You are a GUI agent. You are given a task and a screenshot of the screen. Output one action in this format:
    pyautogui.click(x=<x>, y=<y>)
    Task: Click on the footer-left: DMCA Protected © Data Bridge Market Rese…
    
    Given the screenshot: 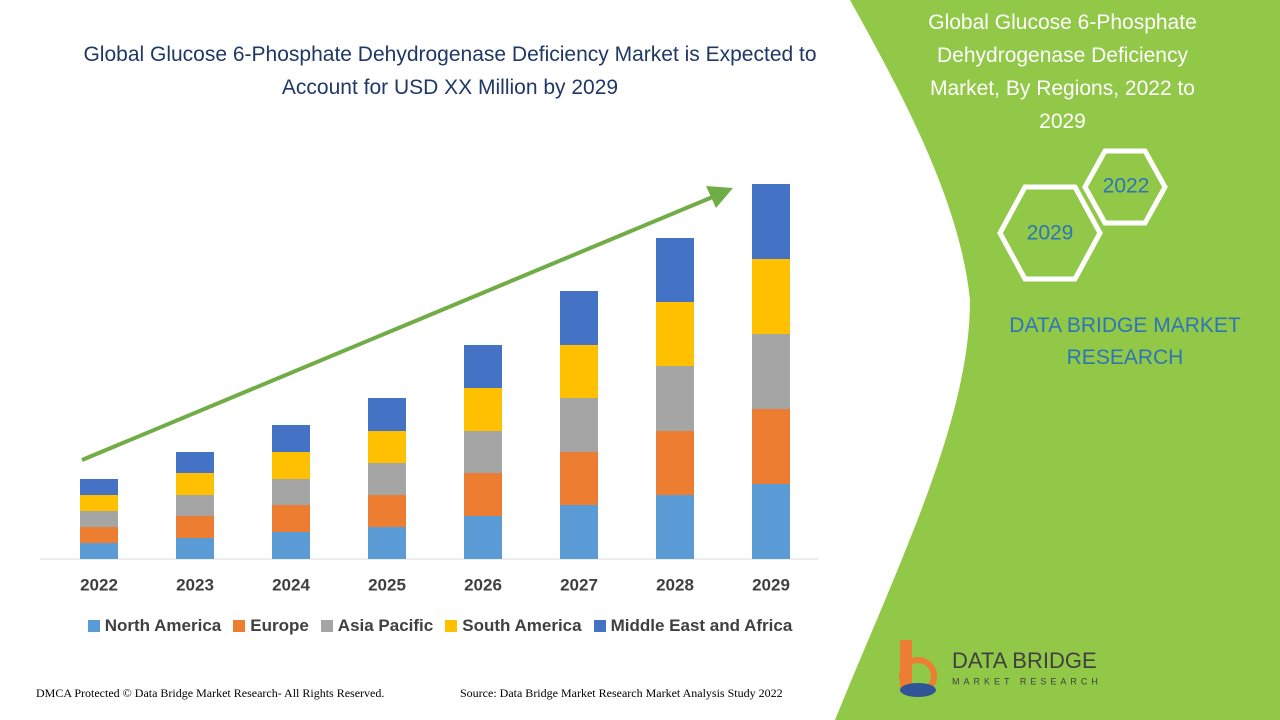 What is the action you would take?
    pyautogui.click(x=210, y=693)
    